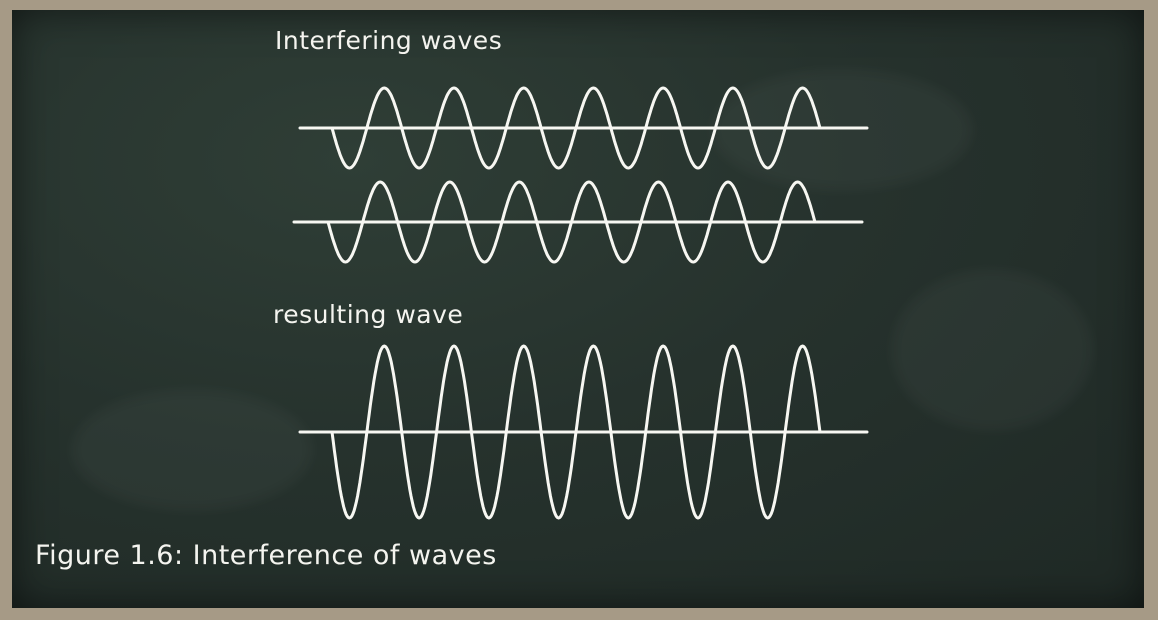  What do you see at coordinates (576, 128) in the screenshot?
I see `wave-a` at bounding box center [576, 128].